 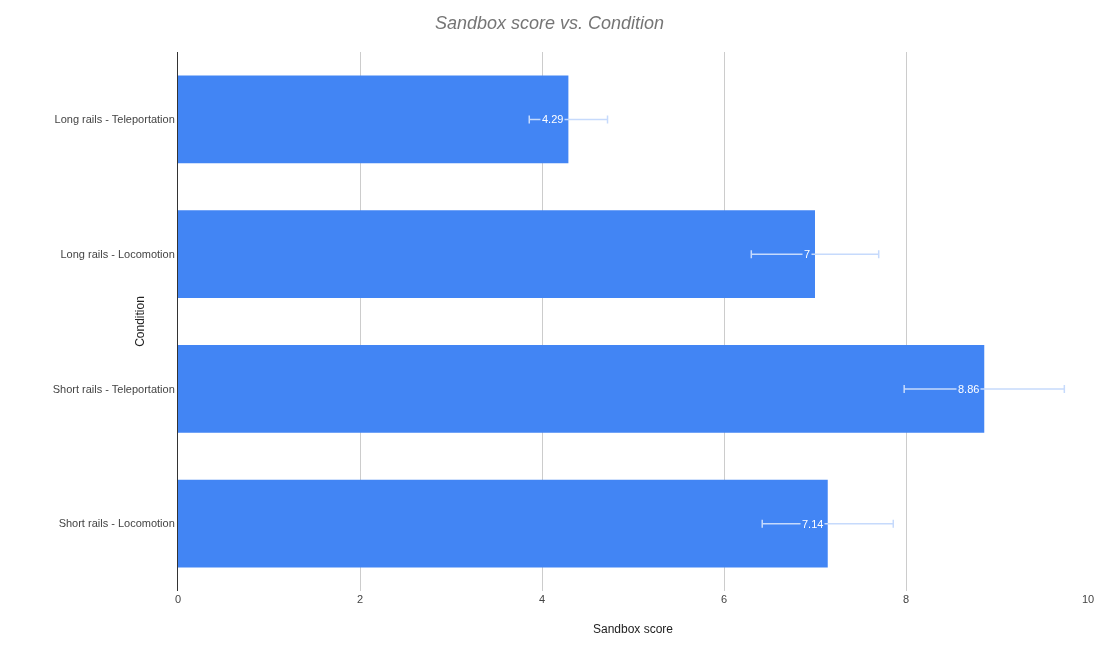 I want to click on data-label: 4.29, so click(x=553, y=119).